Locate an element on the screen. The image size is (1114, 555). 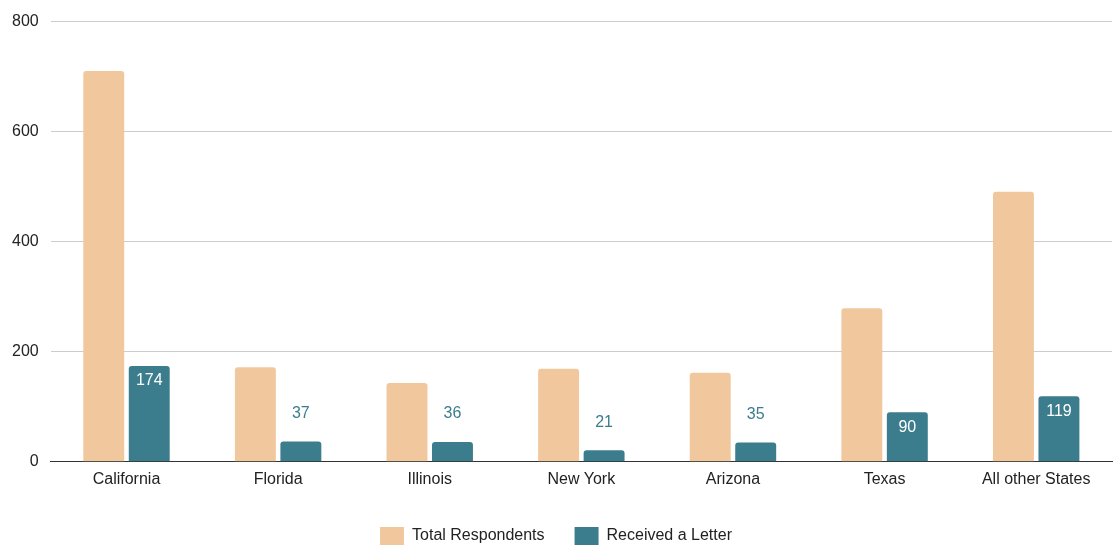
data-label: 36 is located at coordinates (452, 413).